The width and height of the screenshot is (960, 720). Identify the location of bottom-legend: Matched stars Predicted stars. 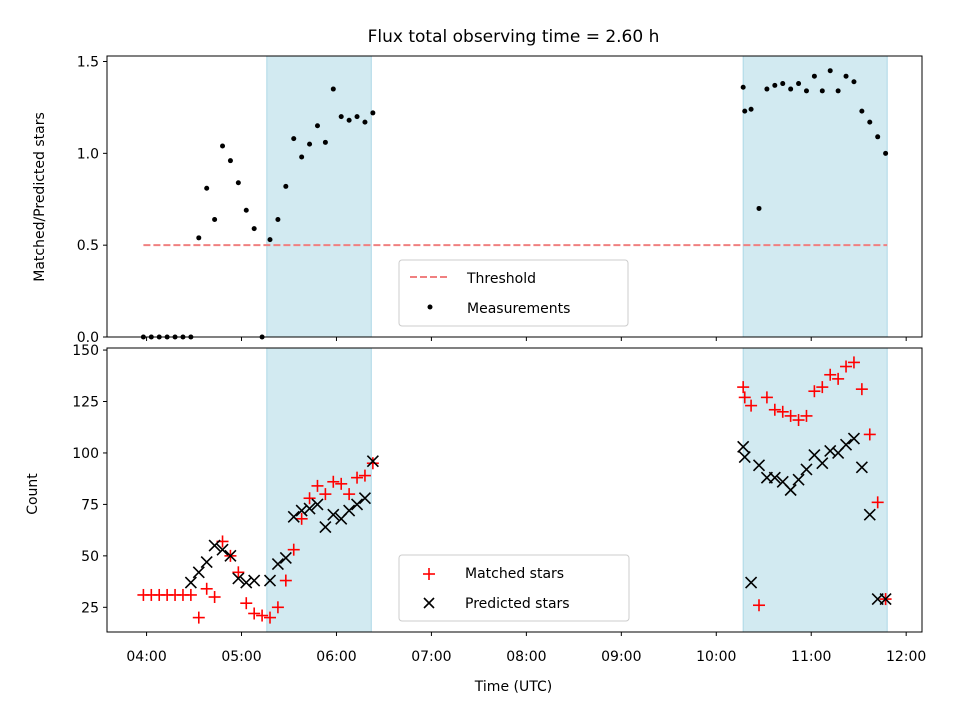
(514, 588).